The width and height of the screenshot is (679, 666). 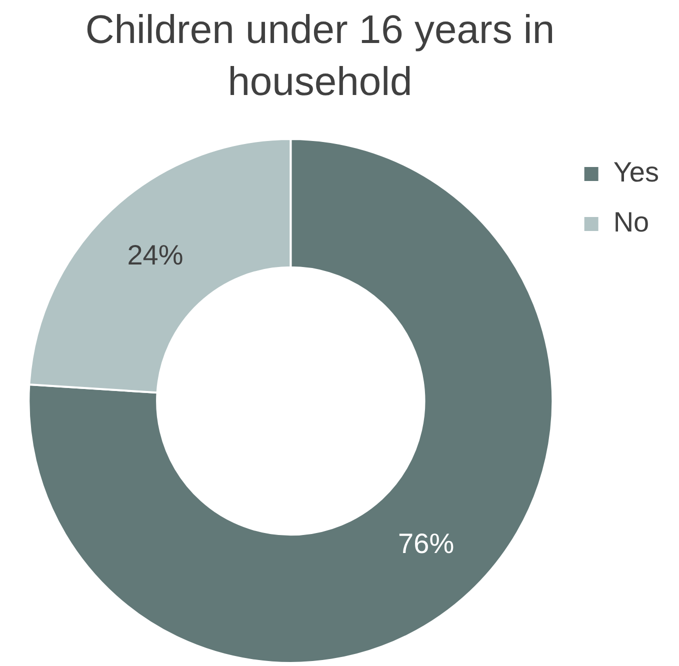 What do you see at coordinates (631, 222) in the screenshot?
I see `legend-label: No` at bounding box center [631, 222].